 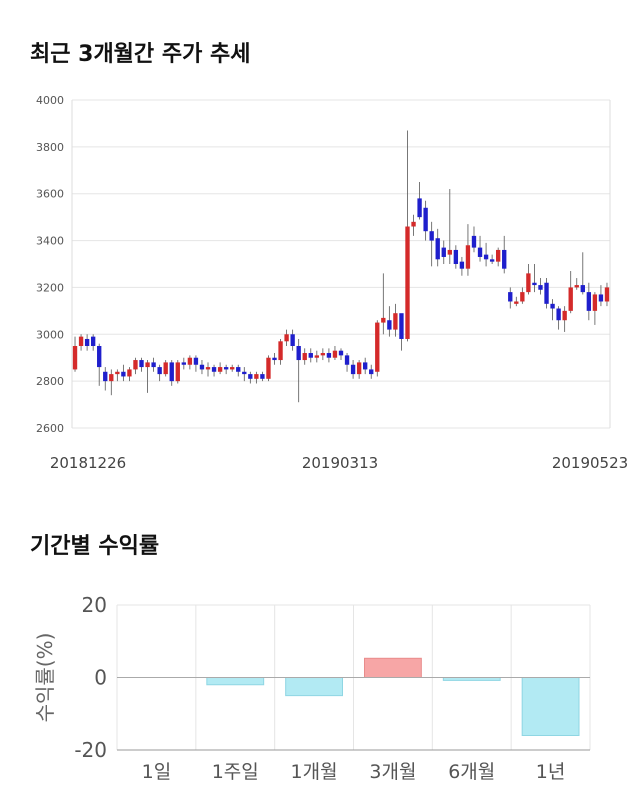 What do you see at coordinates (471, 772) in the screenshot?
I see `x-category-label: 6개월` at bounding box center [471, 772].